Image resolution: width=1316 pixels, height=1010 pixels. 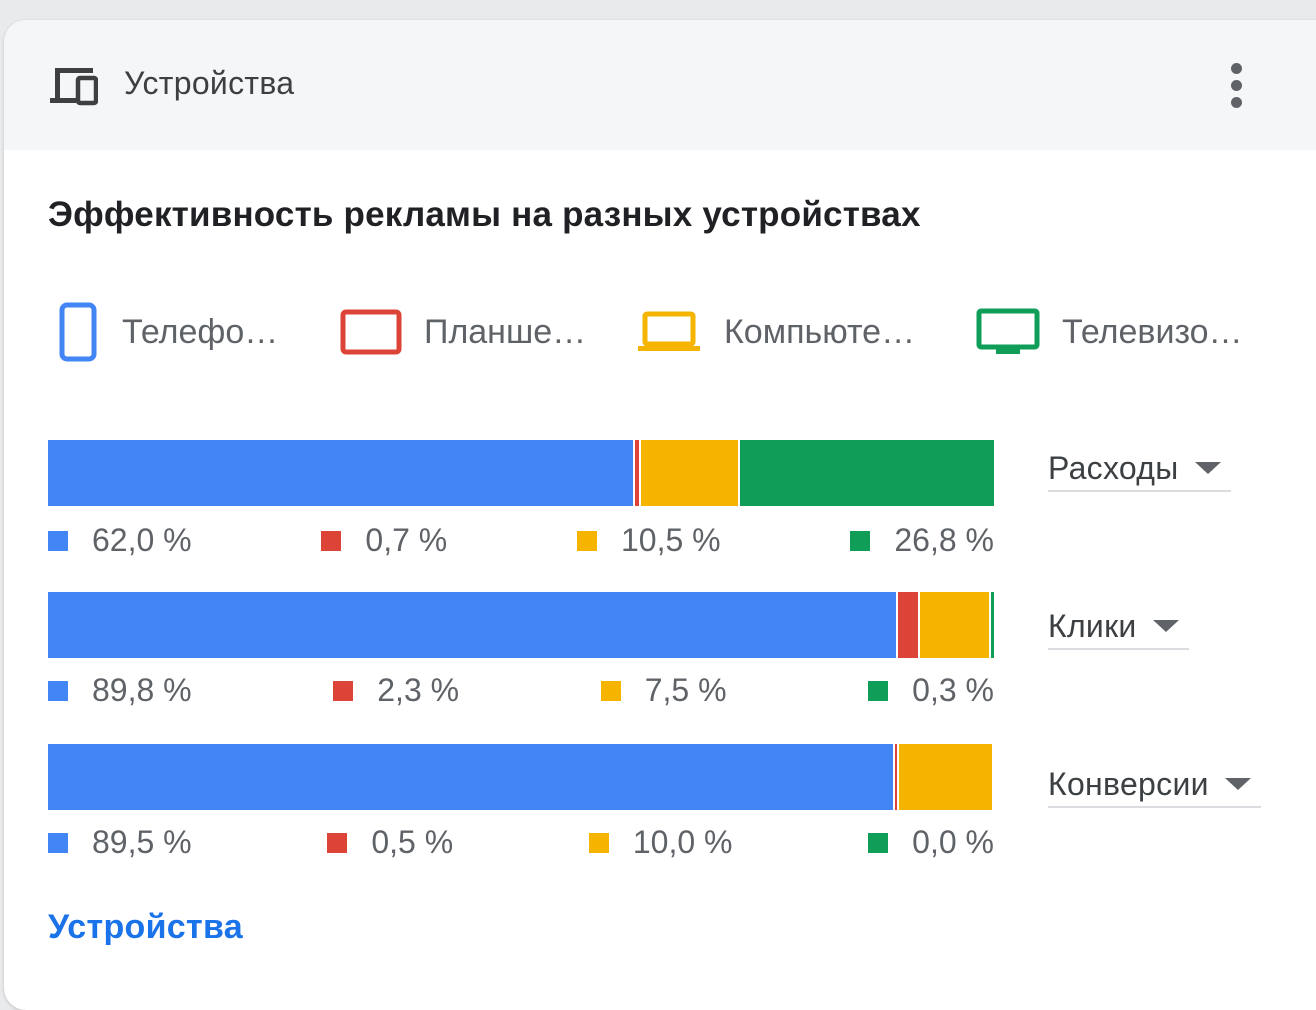 I want to click on value-text: 0,5 %, so click(x=412, y=842).